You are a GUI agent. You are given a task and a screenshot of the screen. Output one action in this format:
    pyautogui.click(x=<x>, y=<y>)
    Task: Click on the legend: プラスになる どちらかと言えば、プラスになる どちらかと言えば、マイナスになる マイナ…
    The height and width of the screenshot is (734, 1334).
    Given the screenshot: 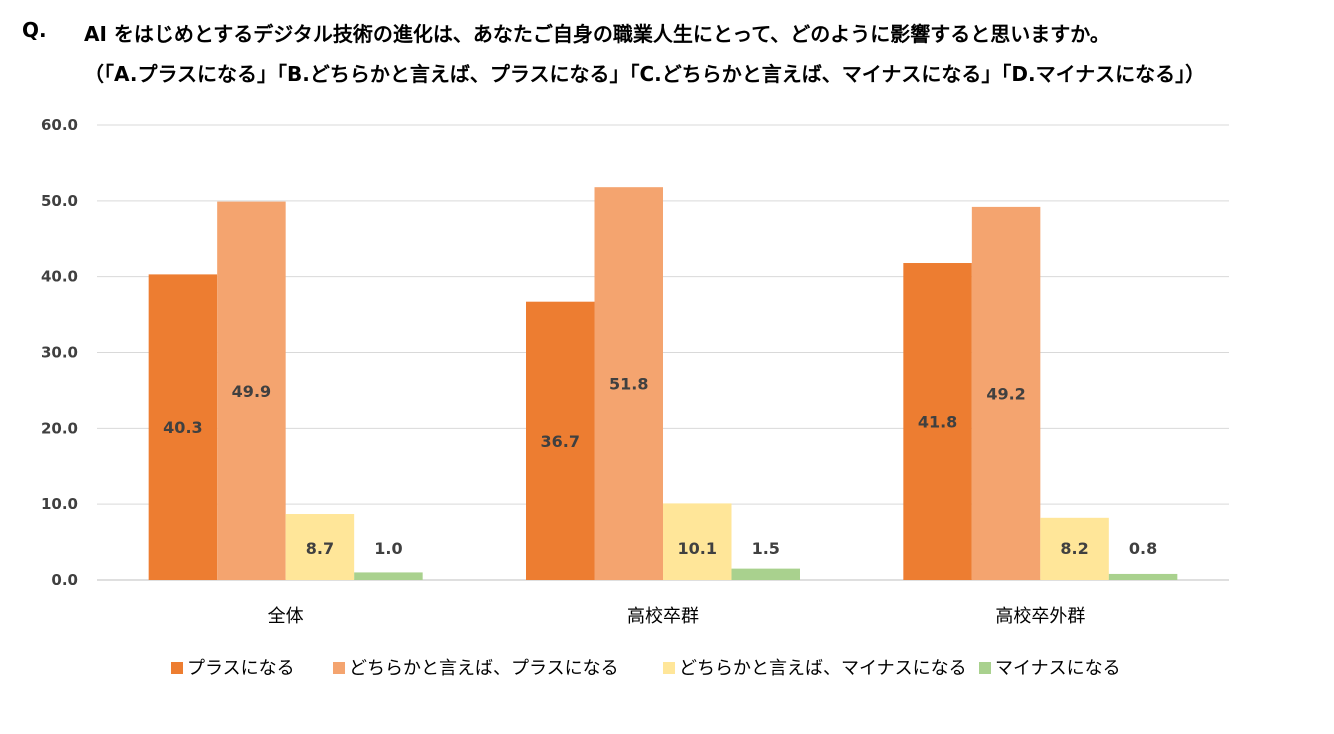 What is the action you would take?
    pyautogui.click(x=646, y=668)
    